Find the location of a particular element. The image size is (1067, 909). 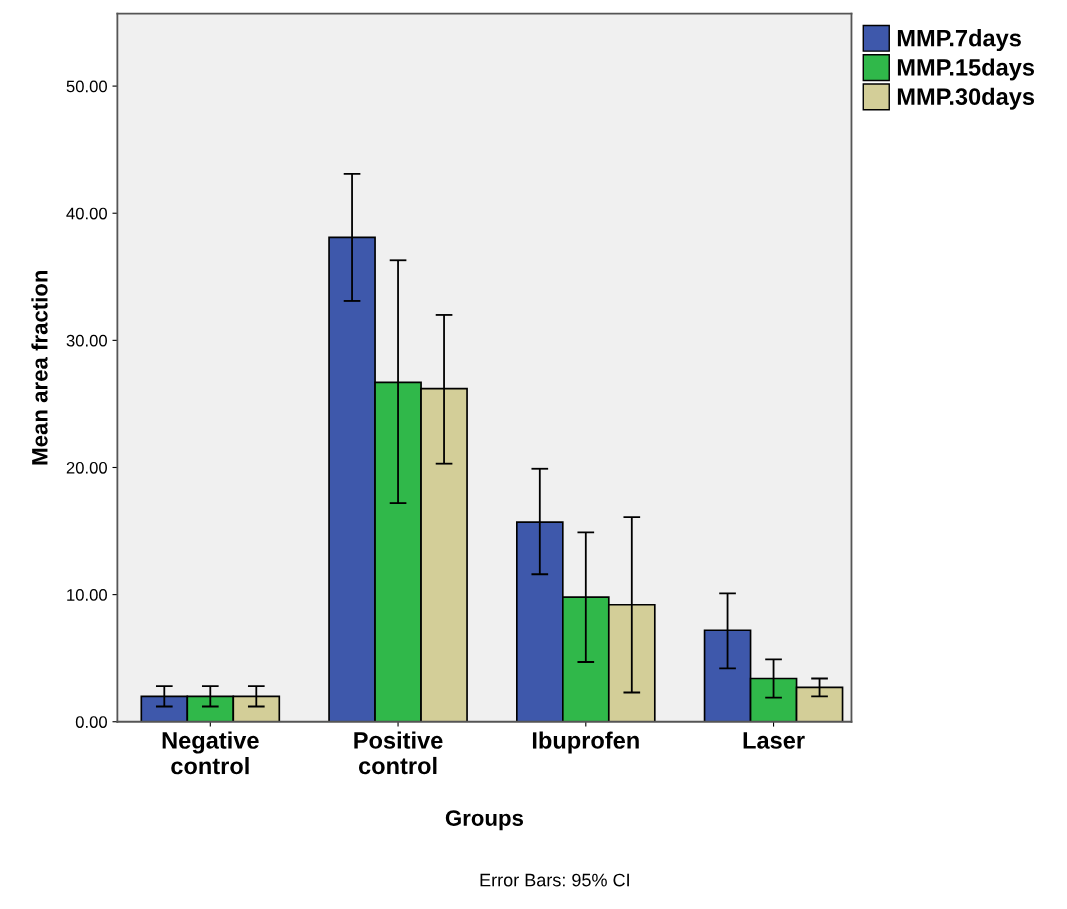

y-axis-title: Mean area fraction is located at coordinates (39, 367).